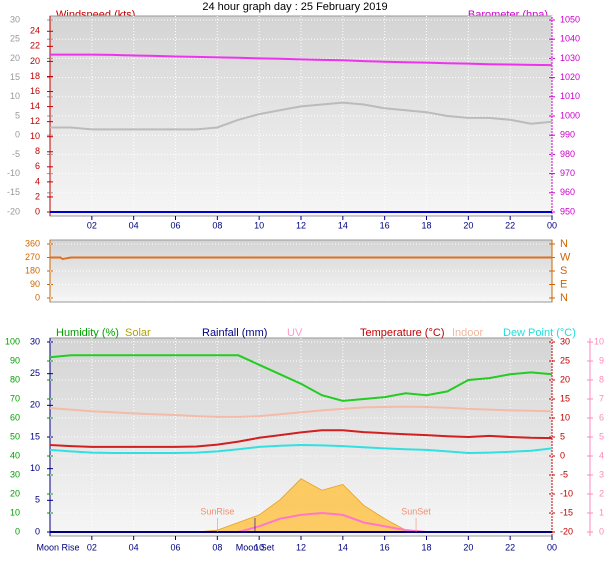 This screenshot has height=561, width=608. I want to click on y2-tick-label: -5, so click(564, 474).